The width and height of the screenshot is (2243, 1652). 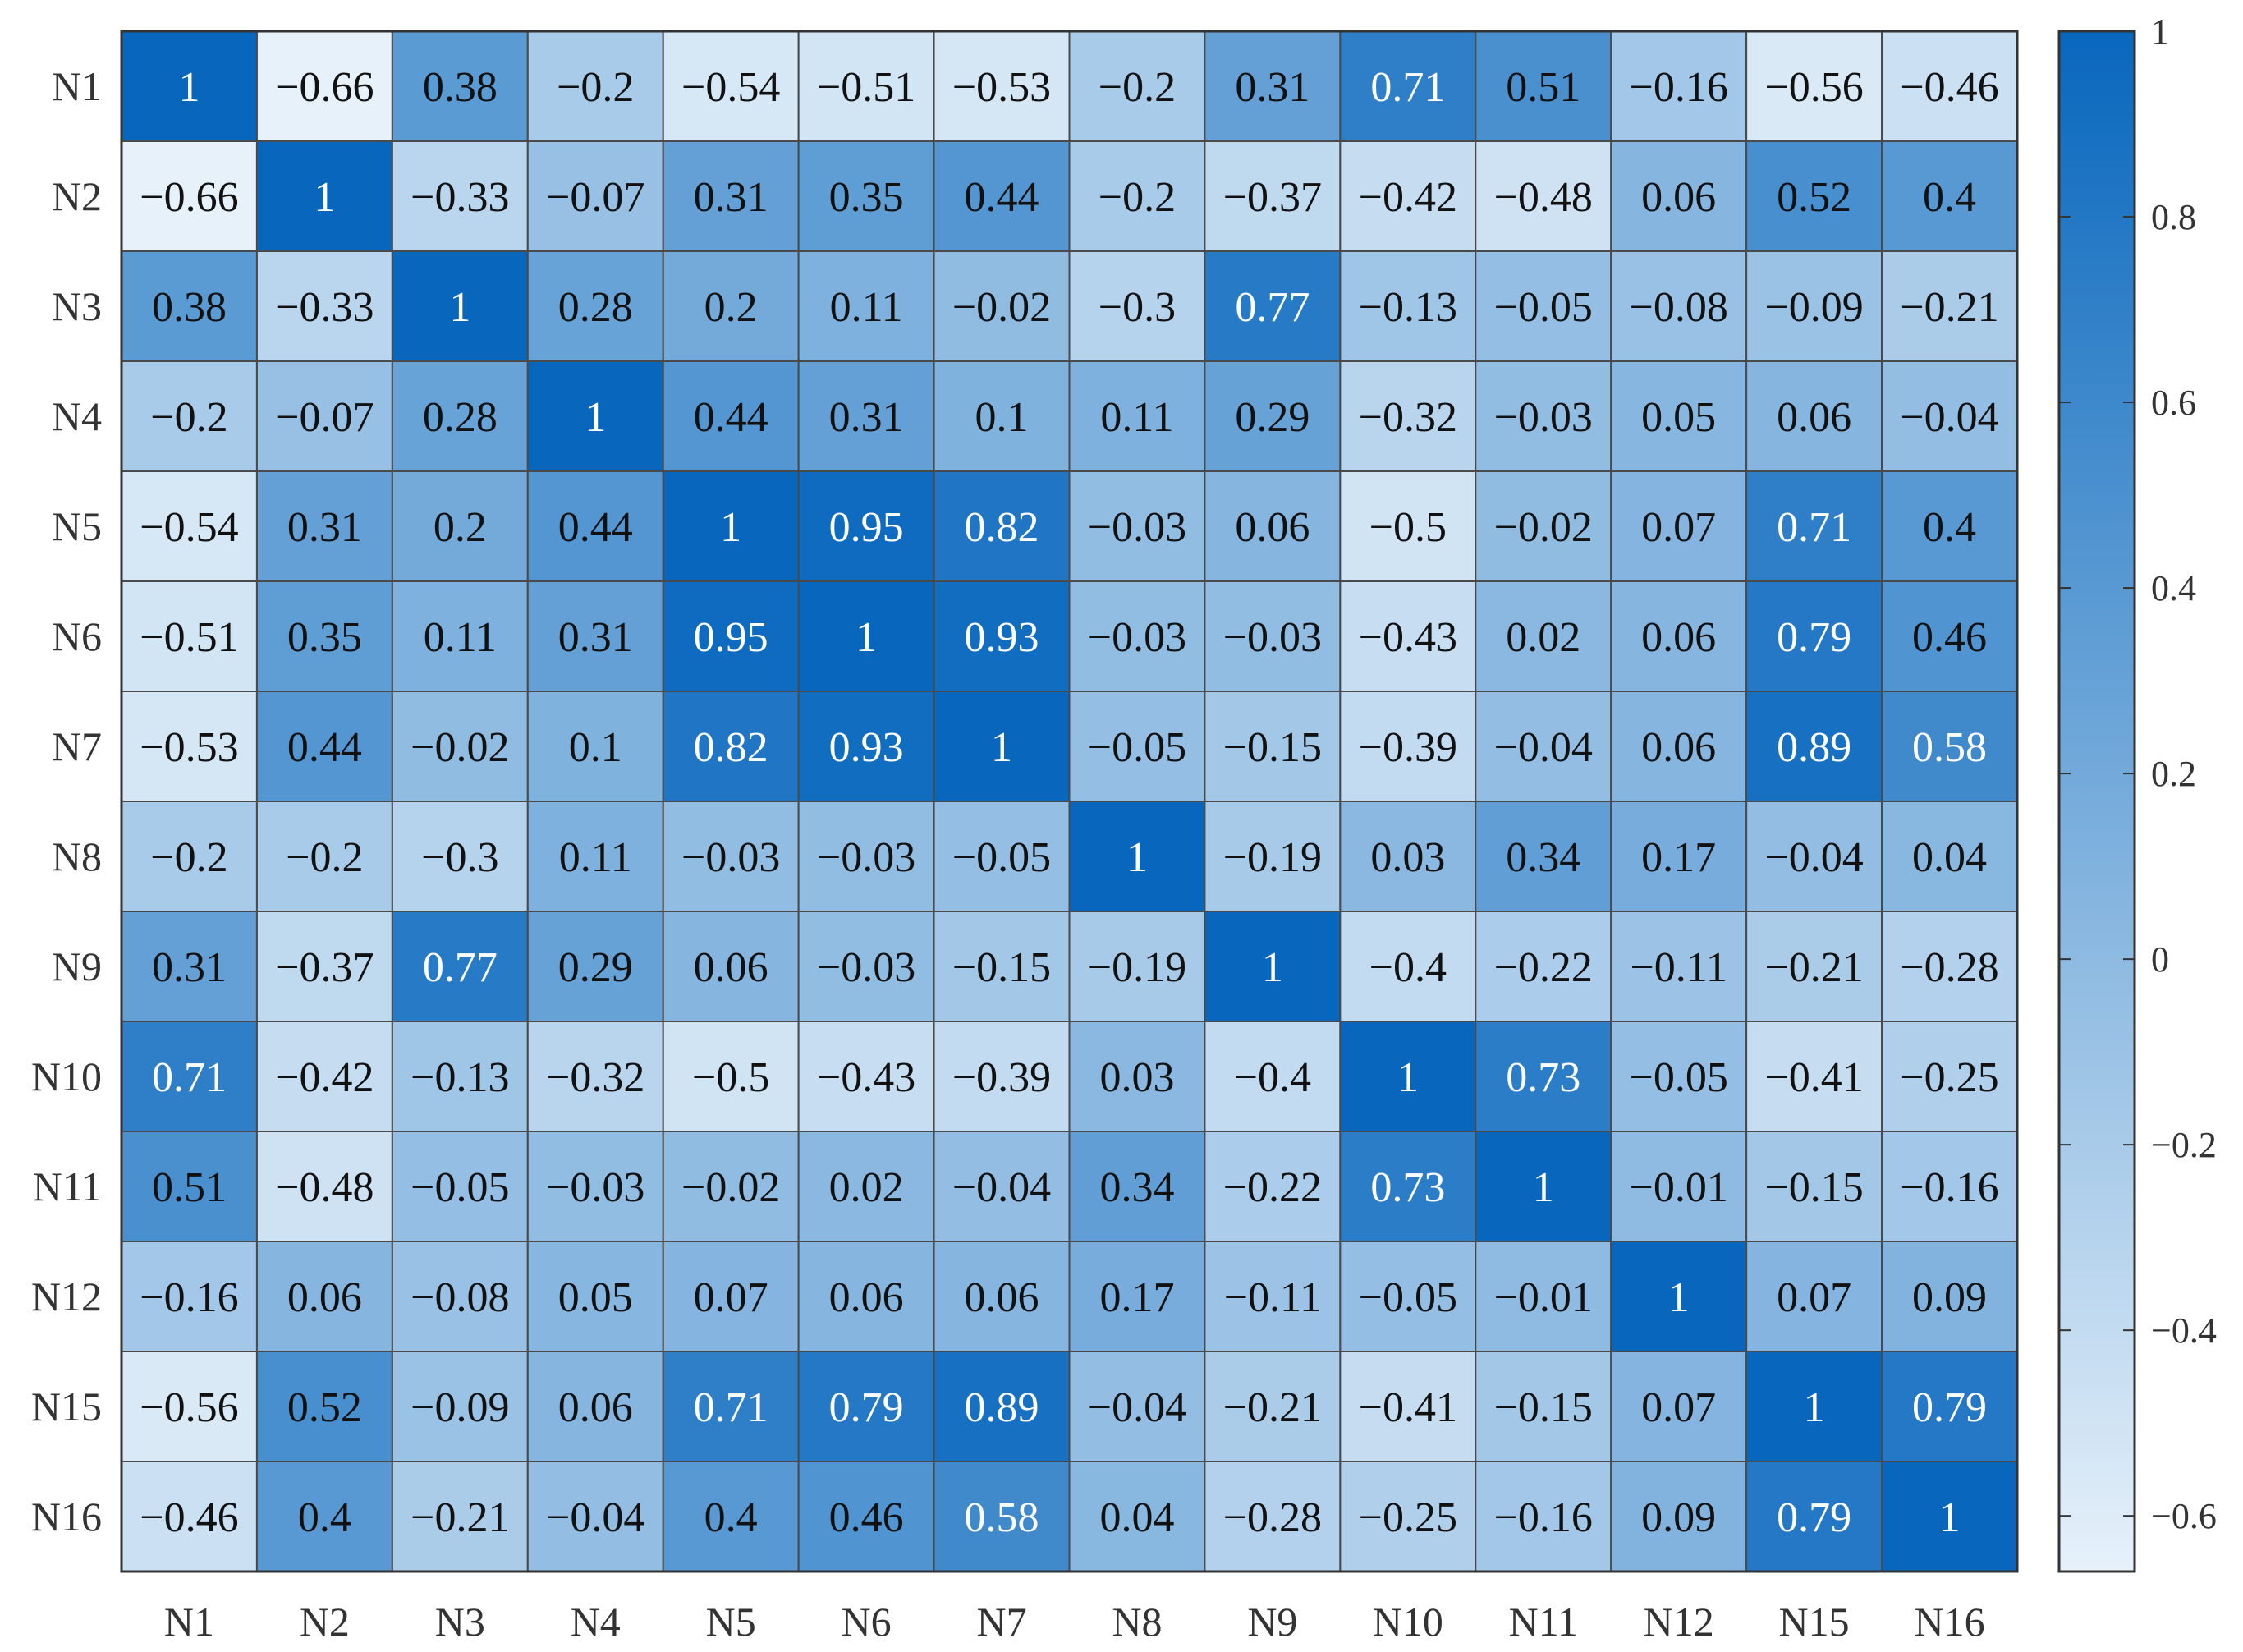 What do you see at coordinates (77, 306) in the screenshot?
I see `y-tick-label: N3` at bounding box center [77, 306].